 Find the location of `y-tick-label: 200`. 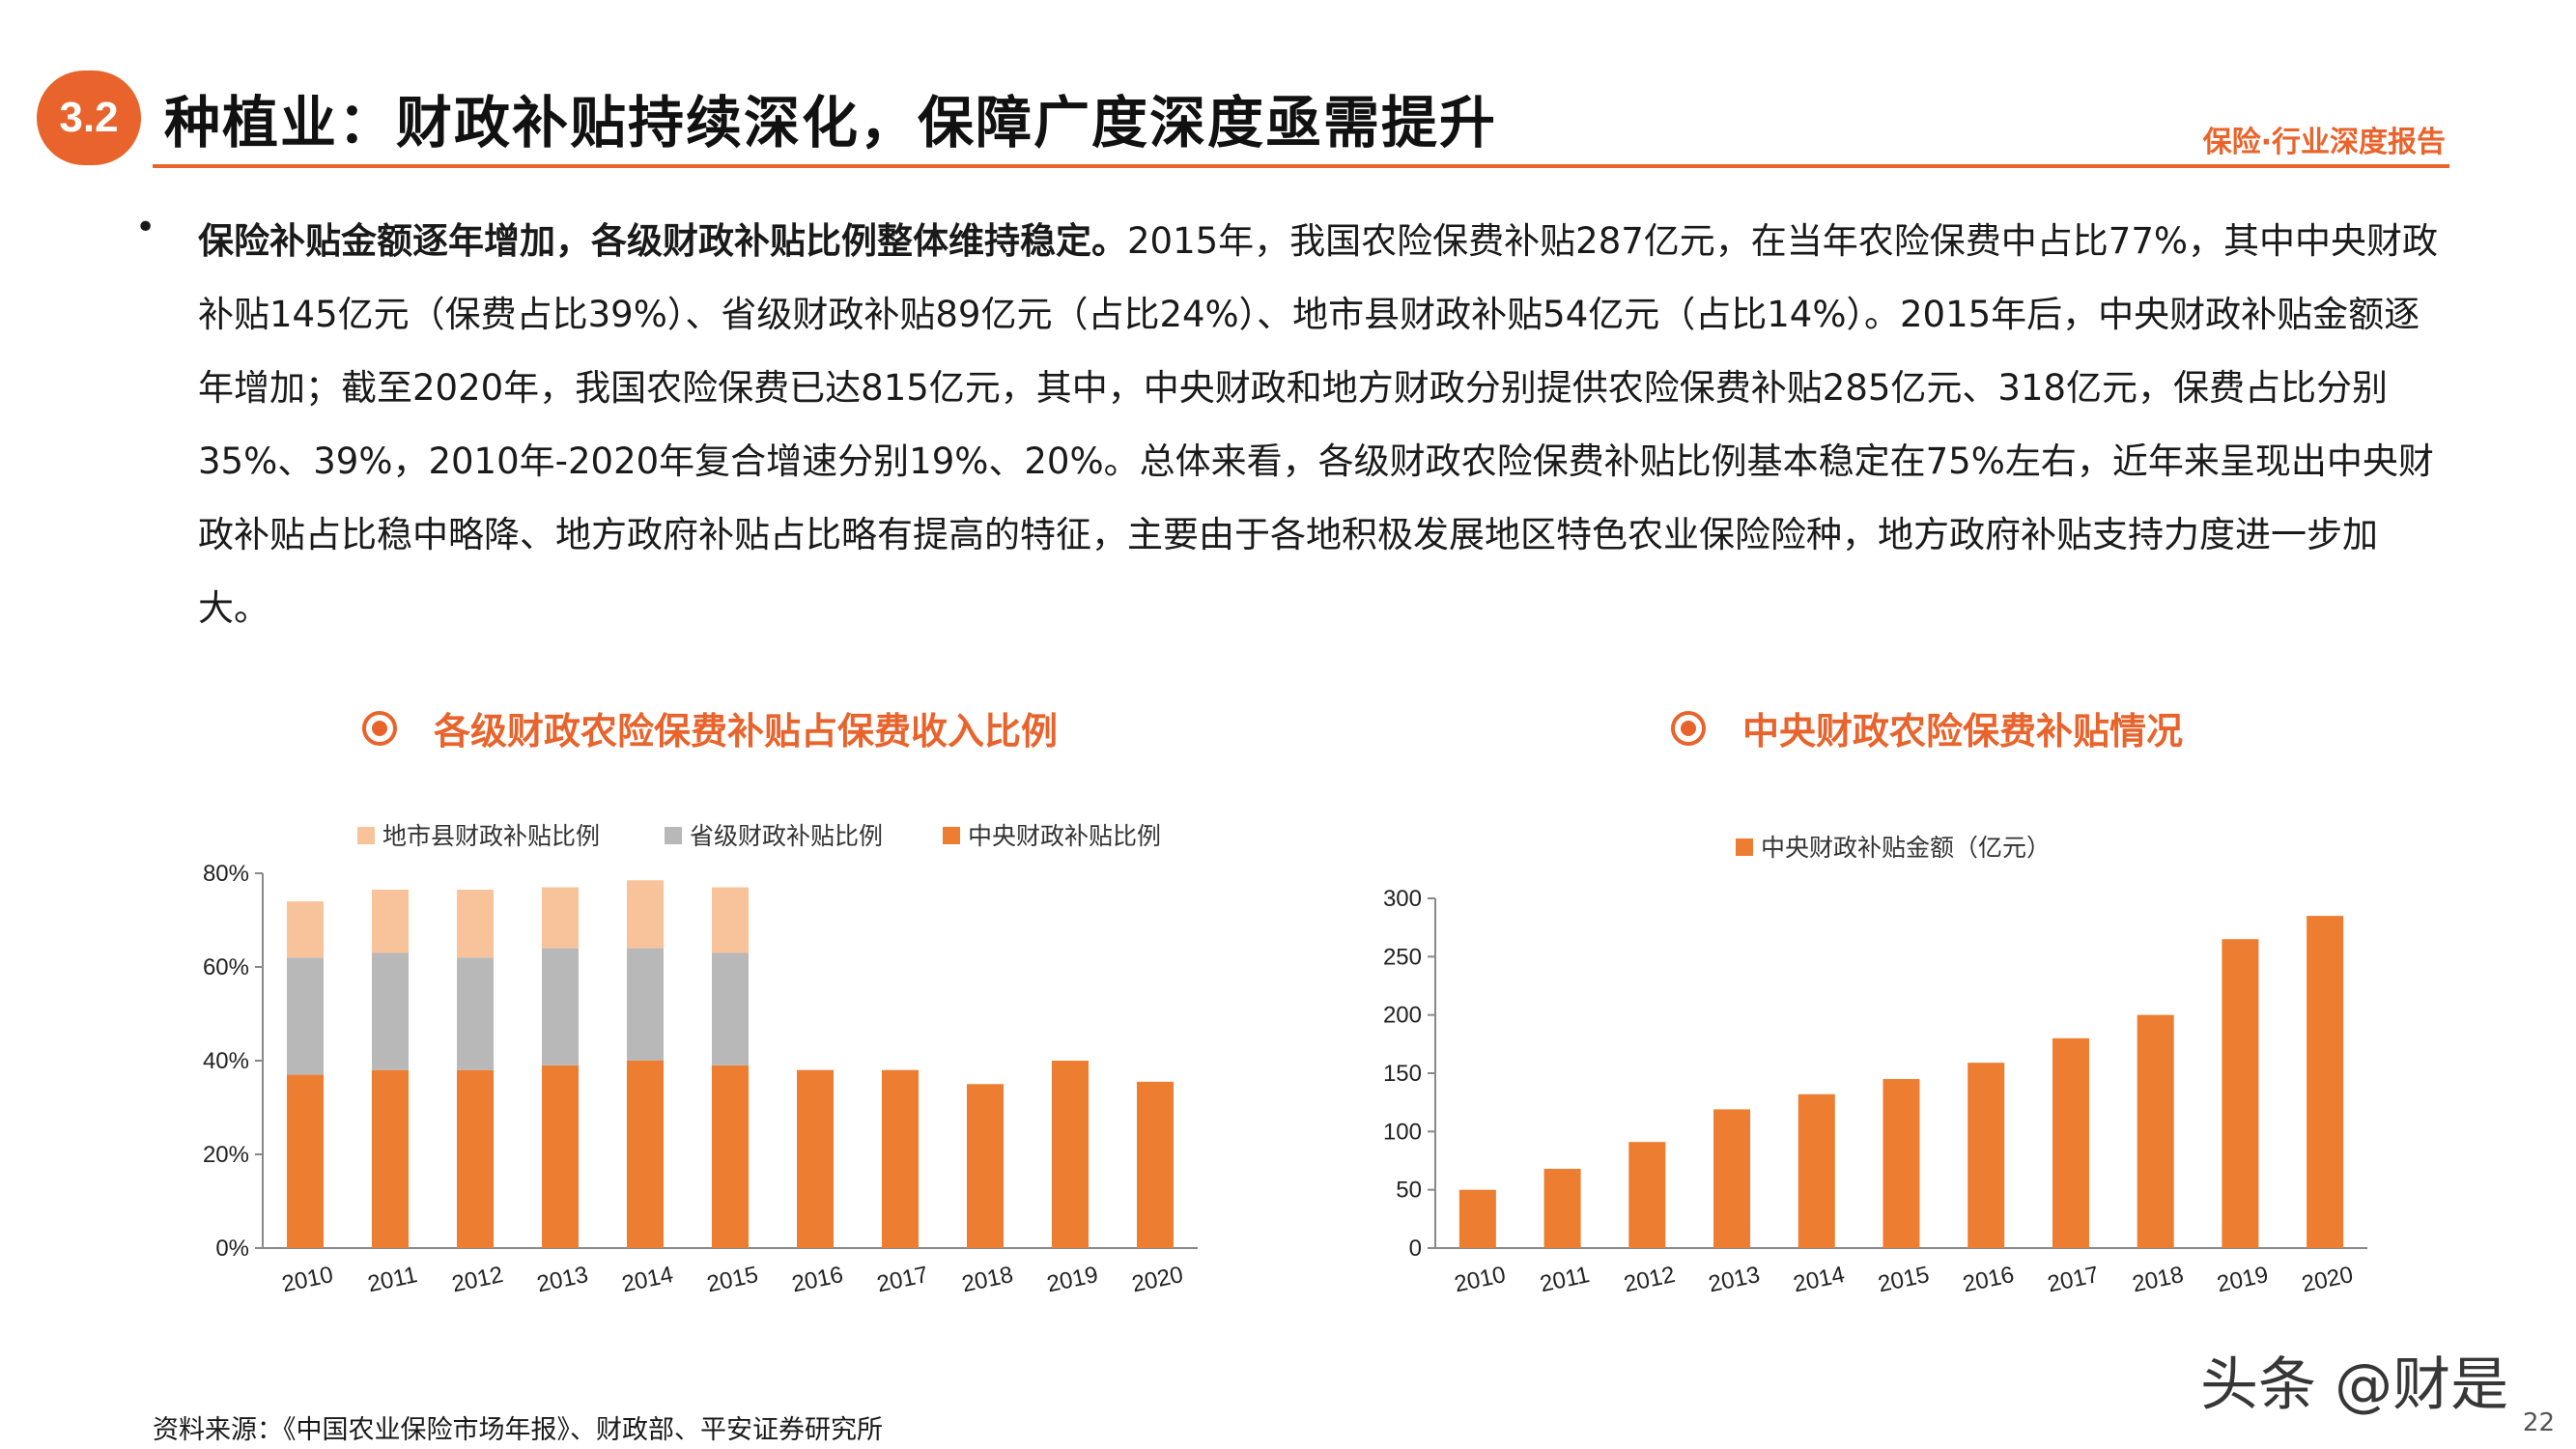

y-tick-label: 200 is located at coordinates (1402, 1016).